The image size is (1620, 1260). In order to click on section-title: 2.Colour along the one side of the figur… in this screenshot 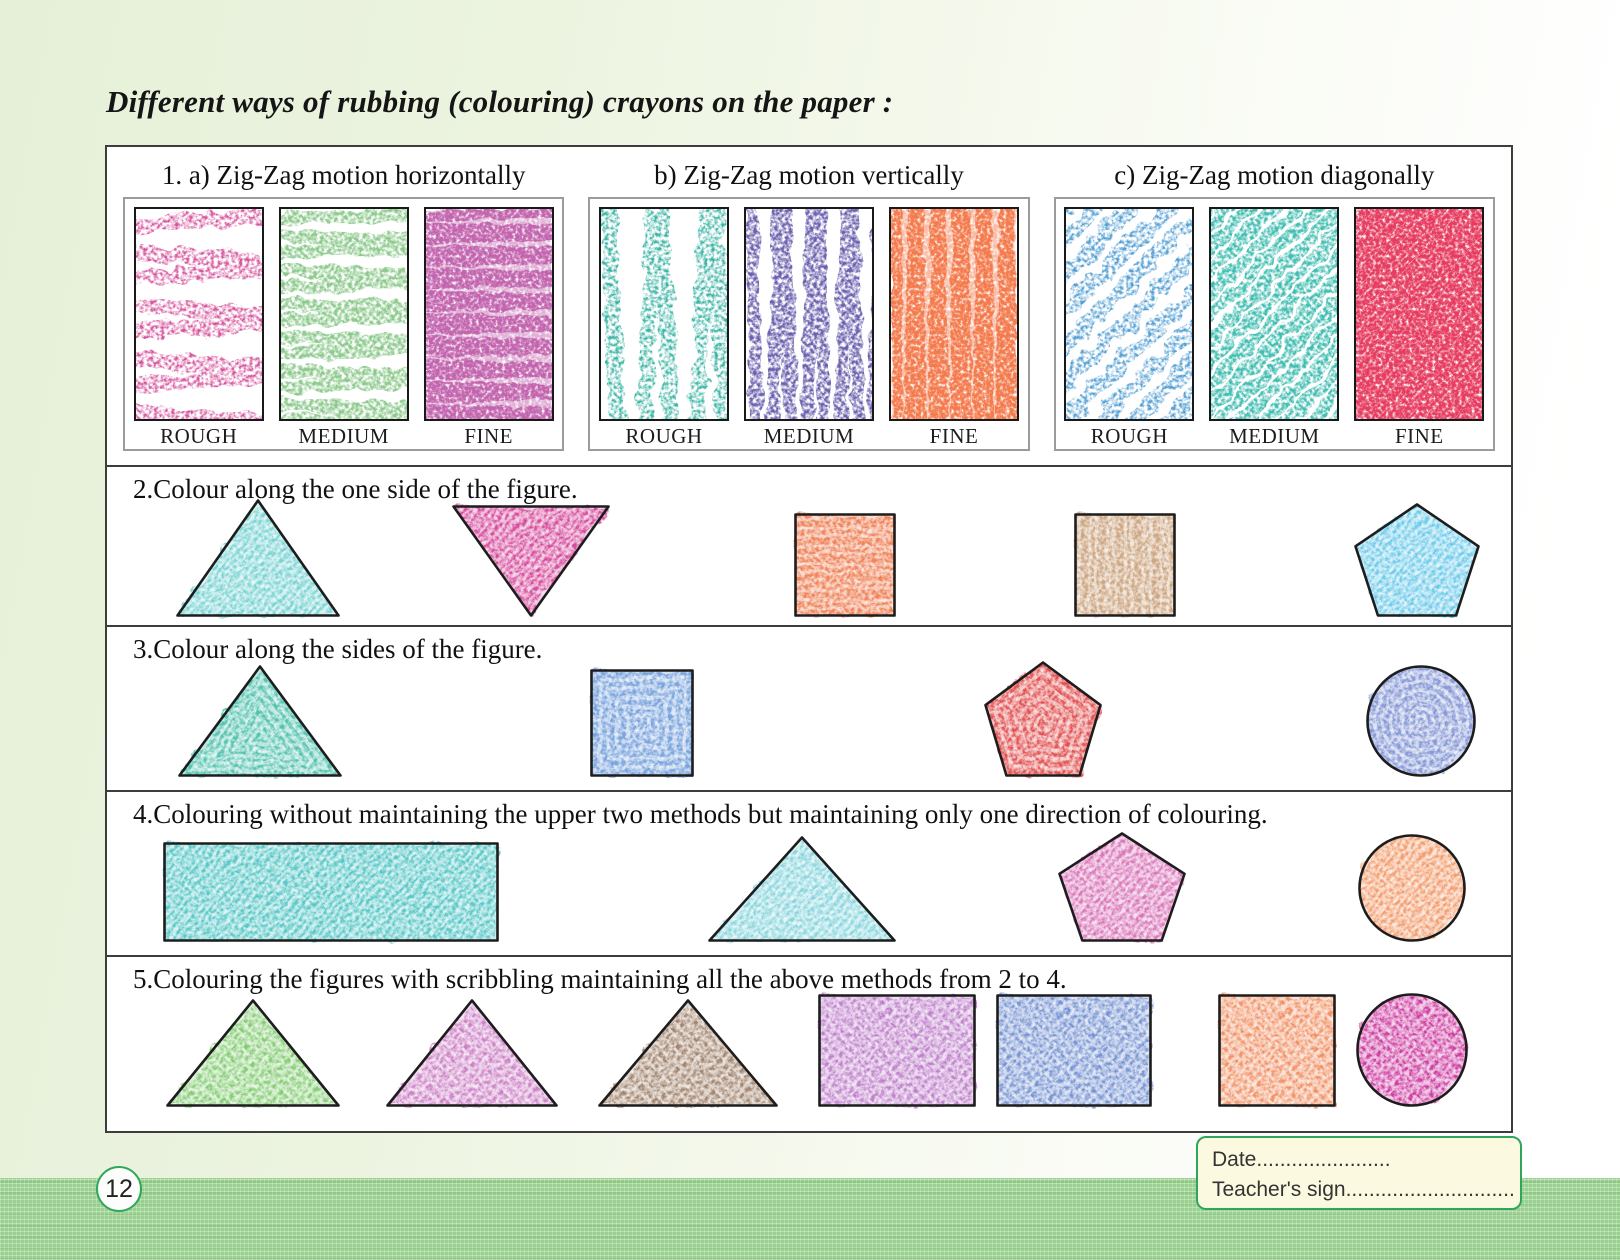, I will do `click(355, 489)`.